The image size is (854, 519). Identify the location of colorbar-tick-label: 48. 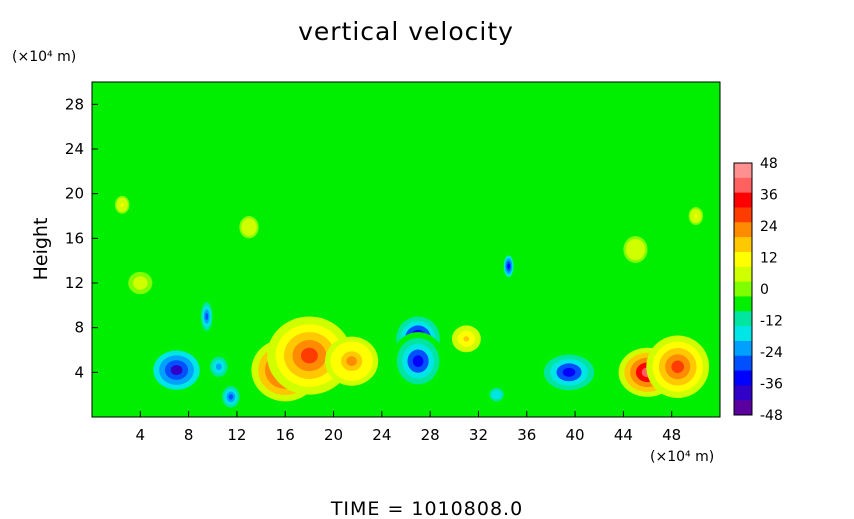
(769, 164).